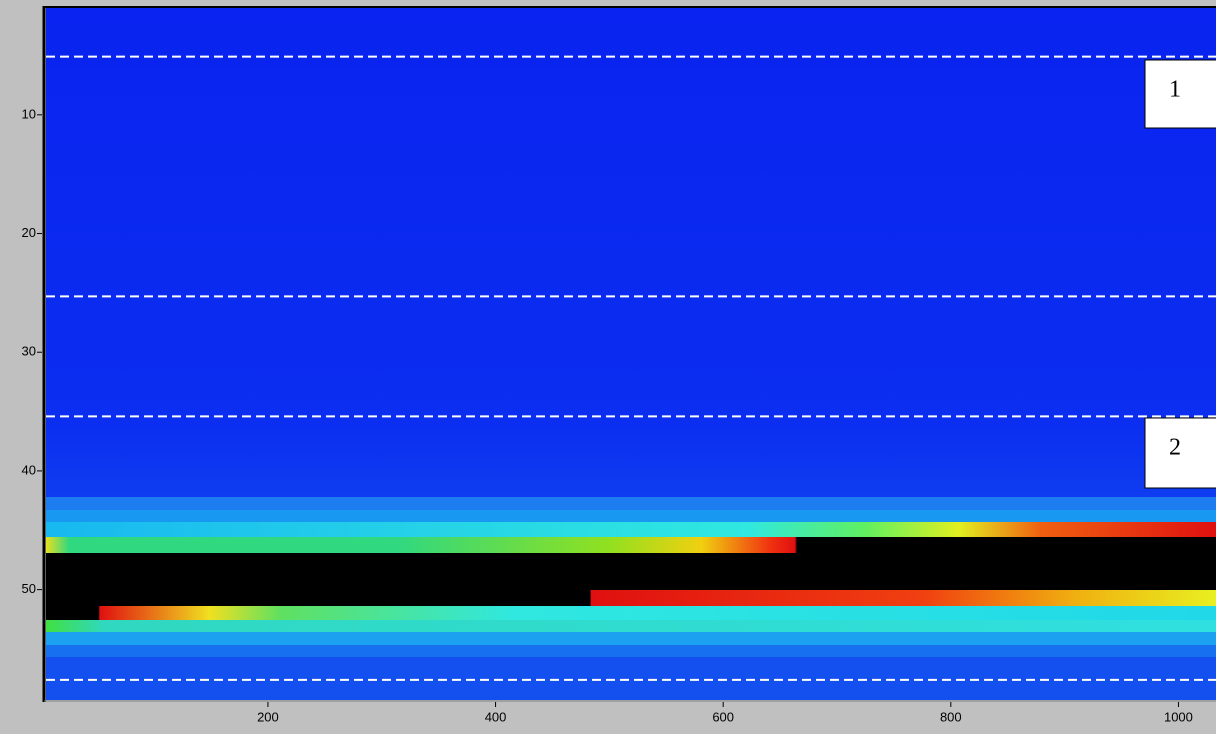 This screenshot has width=1216, height=734. Describe the element at coordinates (1178, 716) in the screenshot. I see `x-tick-label: 1000` at that location.